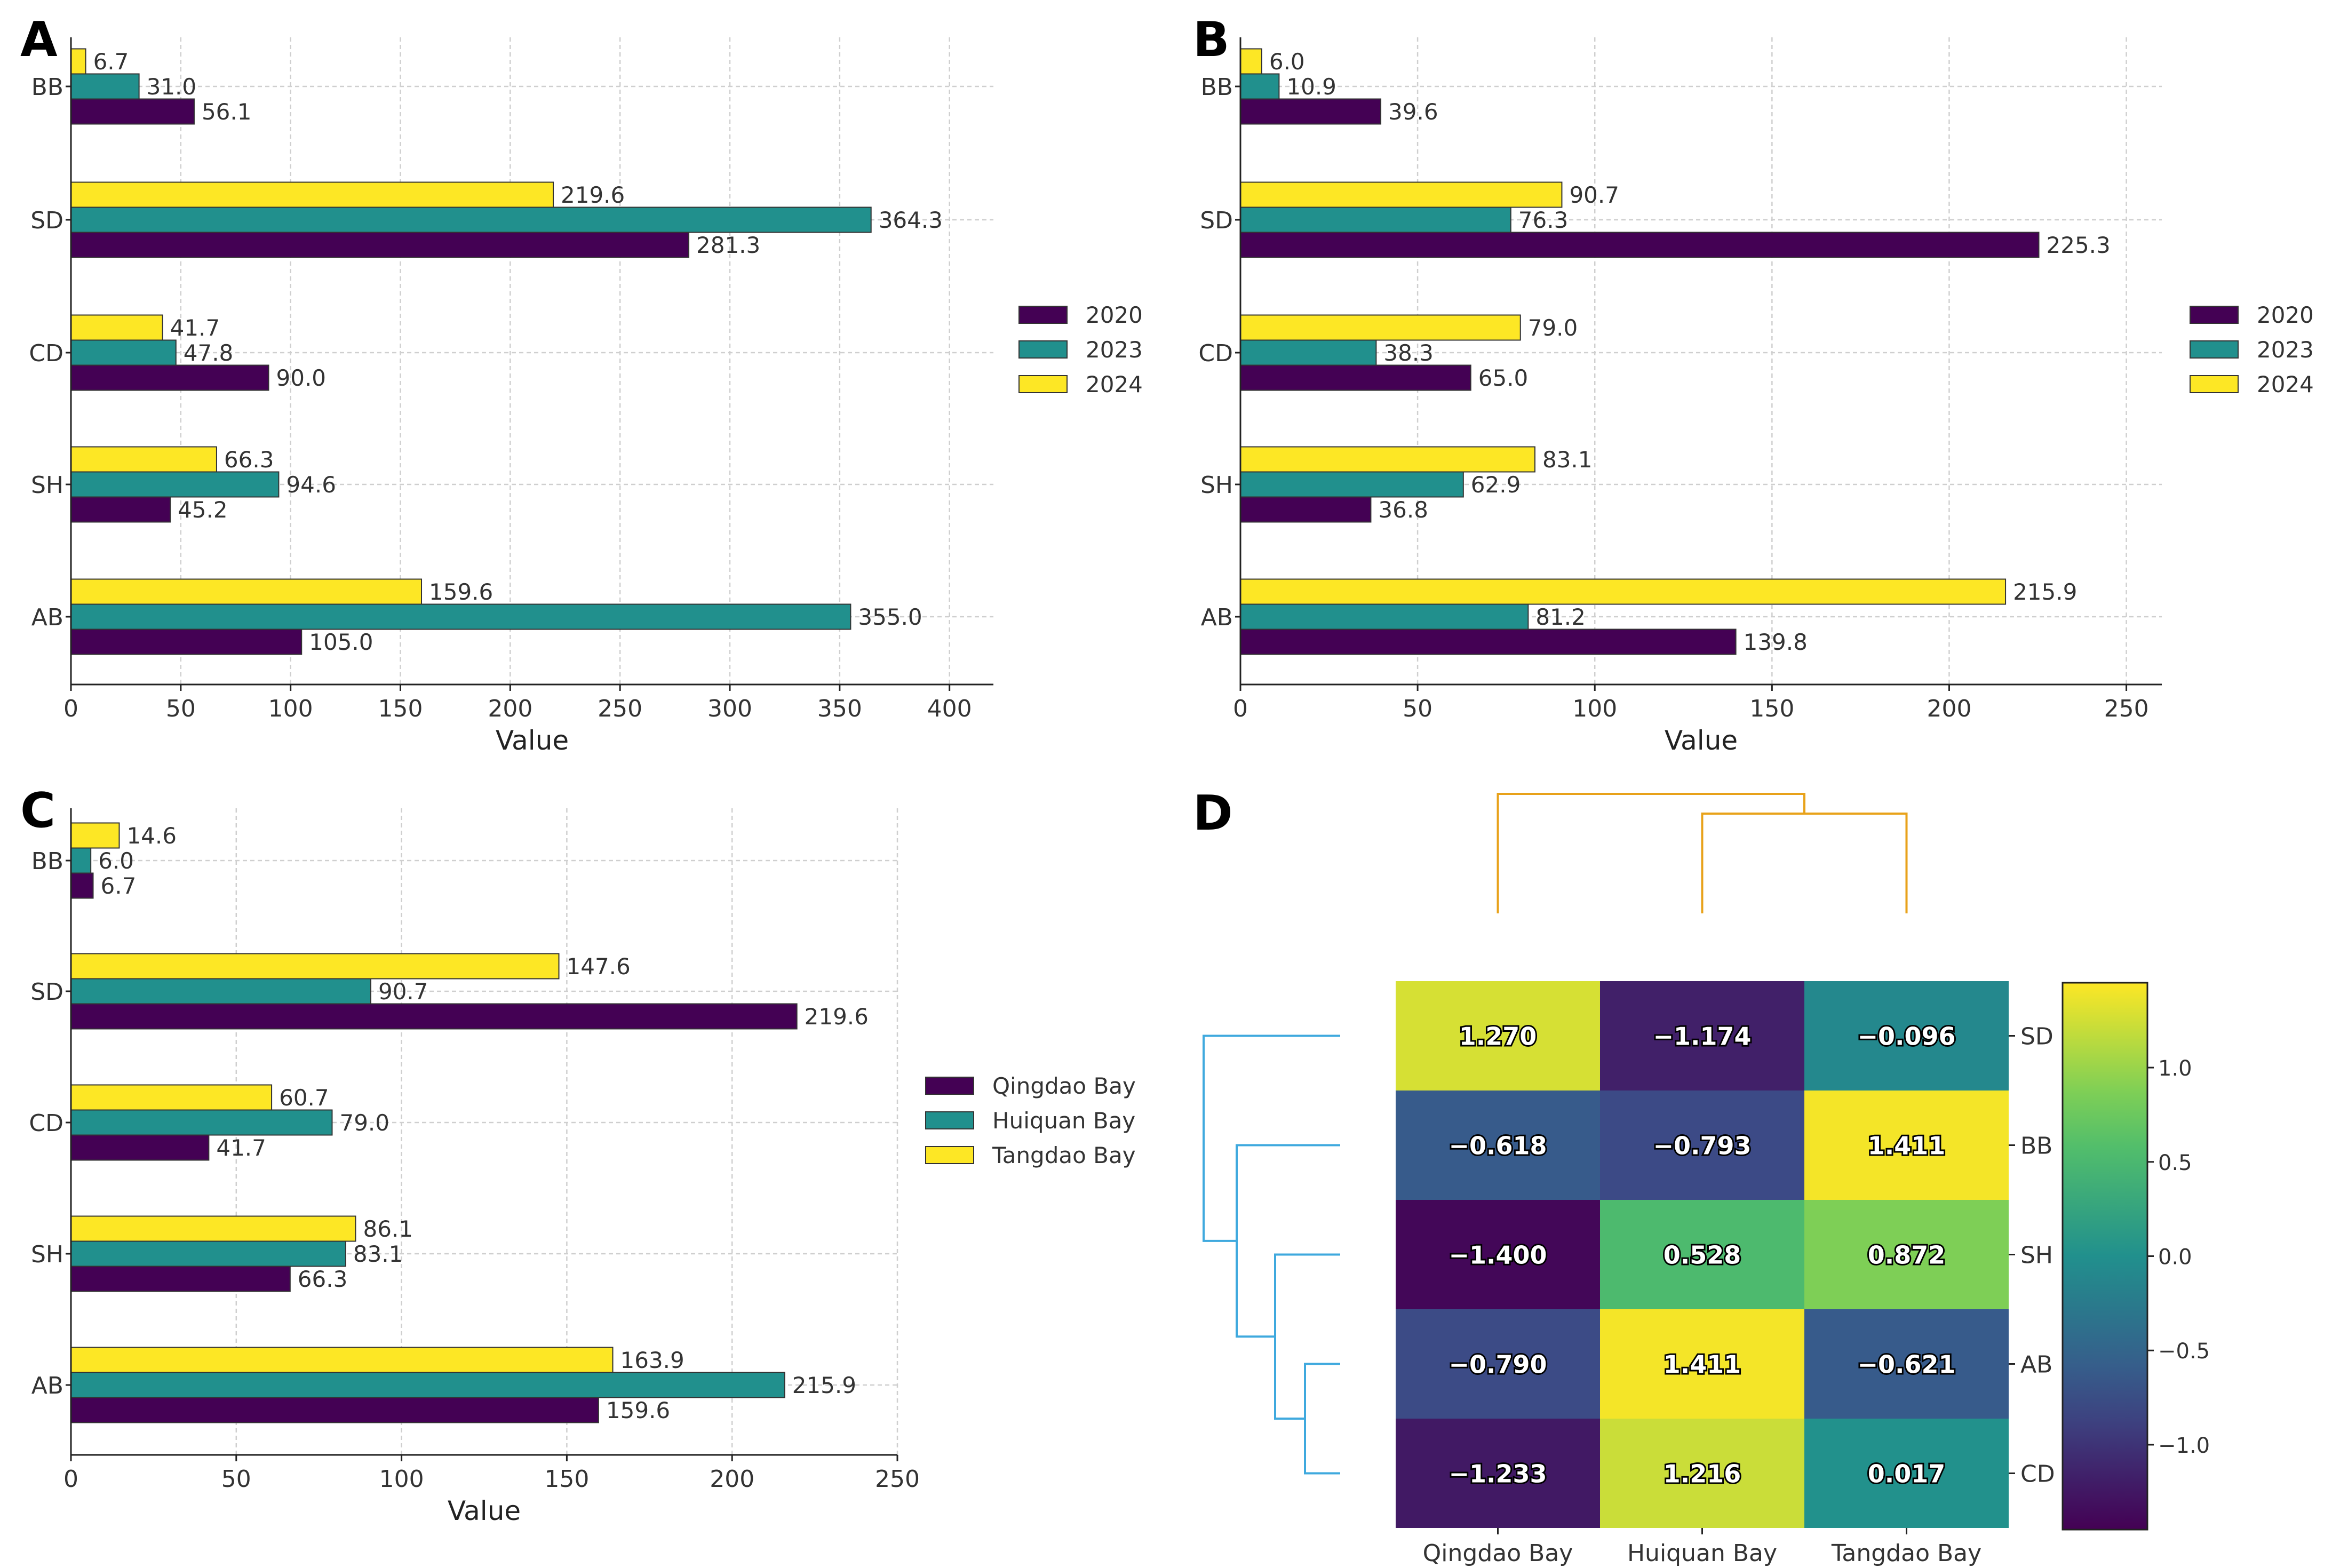 The width and height of the screenshot is (2340, 1568). I want to click on x-tick-label: 200, so click(510, 708).